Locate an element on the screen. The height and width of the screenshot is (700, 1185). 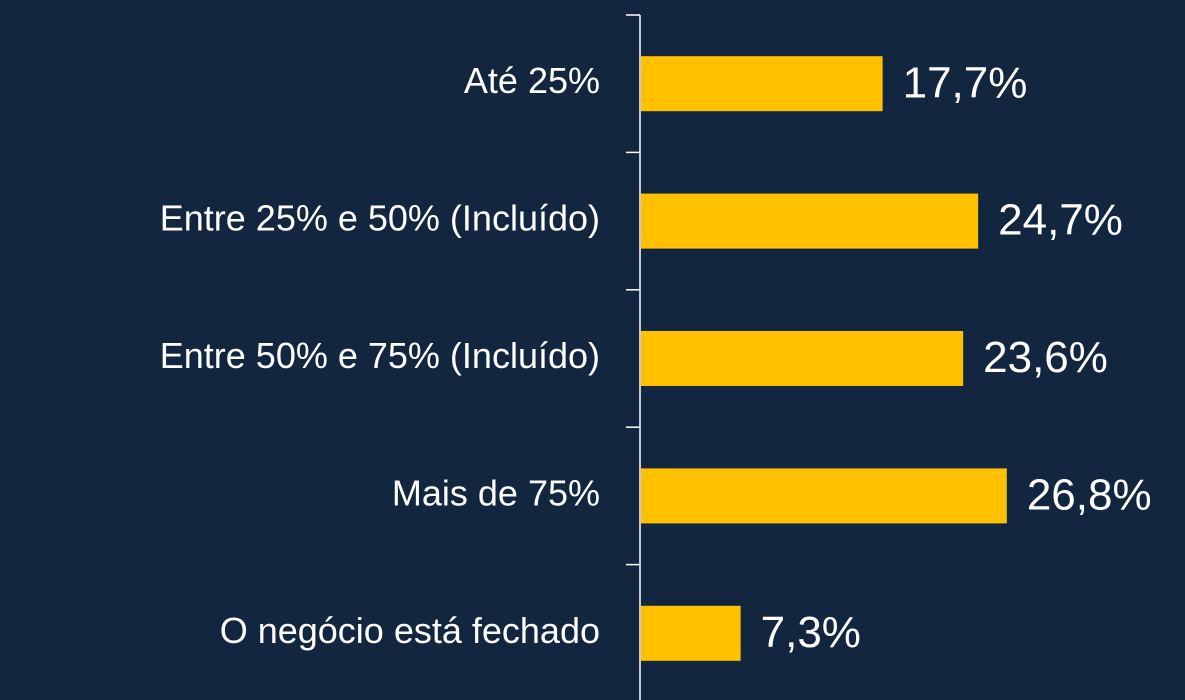
category-label: Entre 25% e 50% (Incluído) is located at coordinates (380, 218).